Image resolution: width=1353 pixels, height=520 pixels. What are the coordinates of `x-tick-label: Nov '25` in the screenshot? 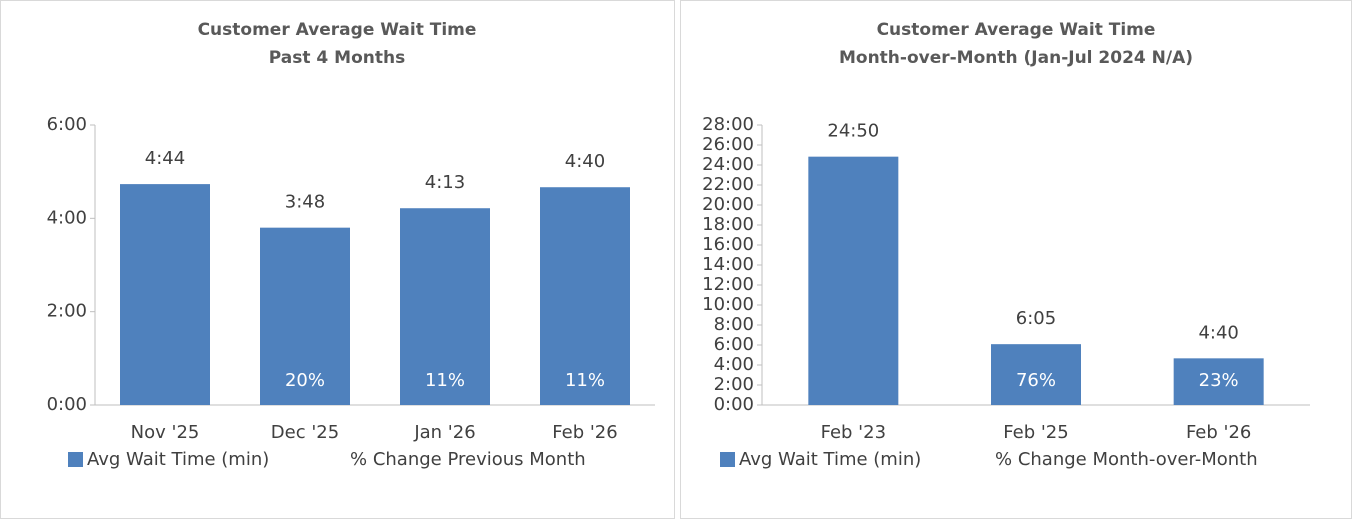 It's located at (165, 432).